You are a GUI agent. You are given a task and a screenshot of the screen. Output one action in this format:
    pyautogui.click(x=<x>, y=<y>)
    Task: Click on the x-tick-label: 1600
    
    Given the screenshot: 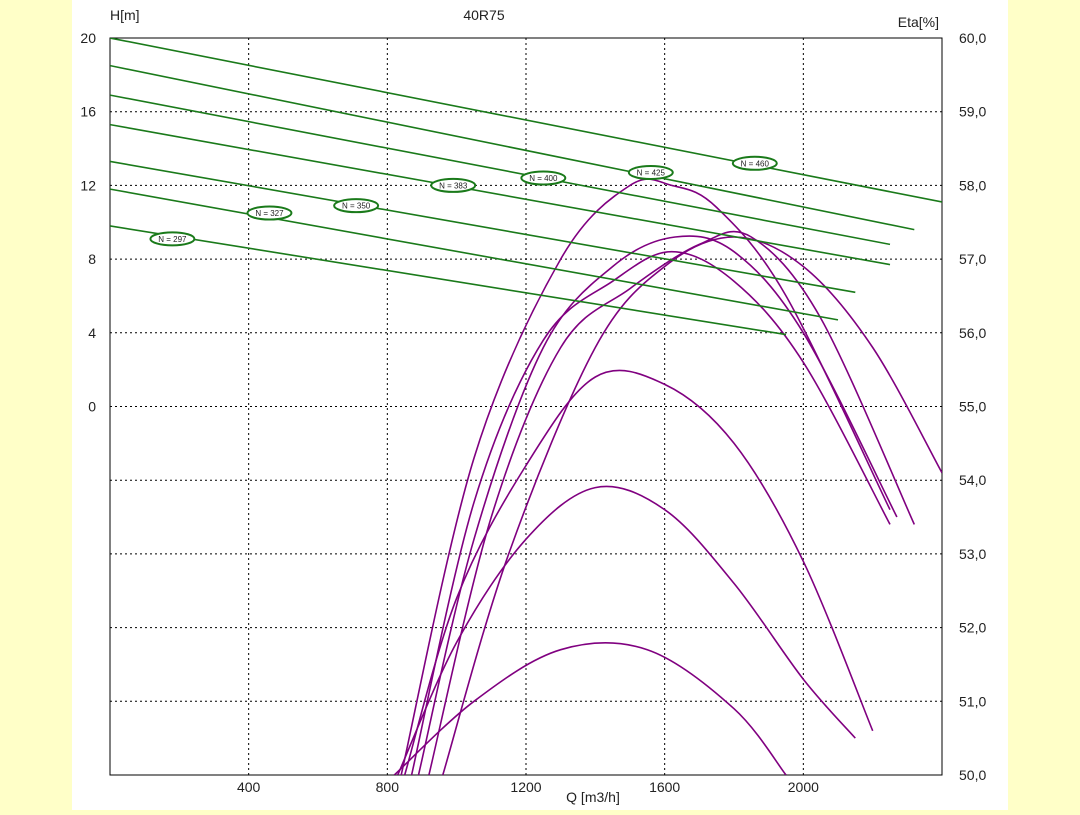 What is the action you would take?
    pyautogui.click(x=664, y=787)
    